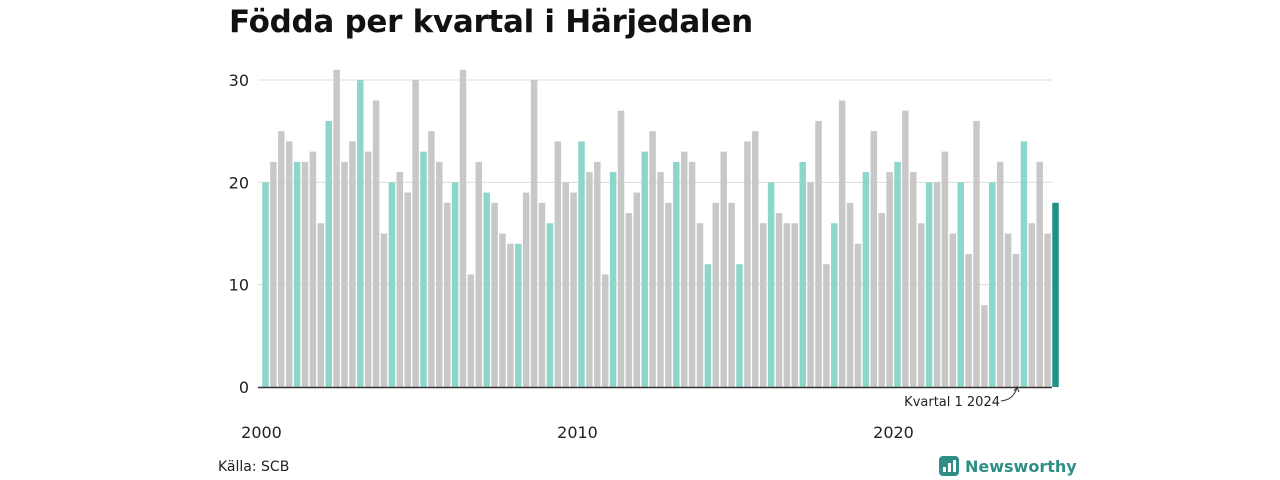 The height and width of the screenshot is (480, 1280). Describe the element at coordinates (261, 432) in the screenshot. I see `x-tick-label: 2000` at that location.